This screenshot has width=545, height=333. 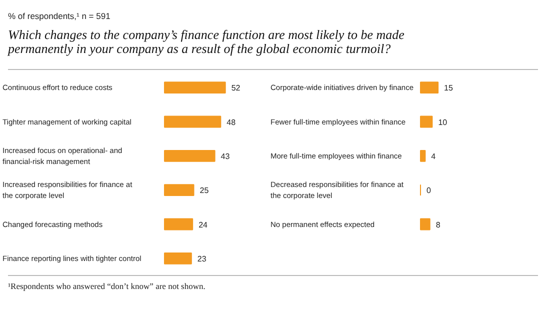 What do you see at coordinates (438, 224) in the screenshot?
I see `data-label: 8` at bounding box center [438, 224].